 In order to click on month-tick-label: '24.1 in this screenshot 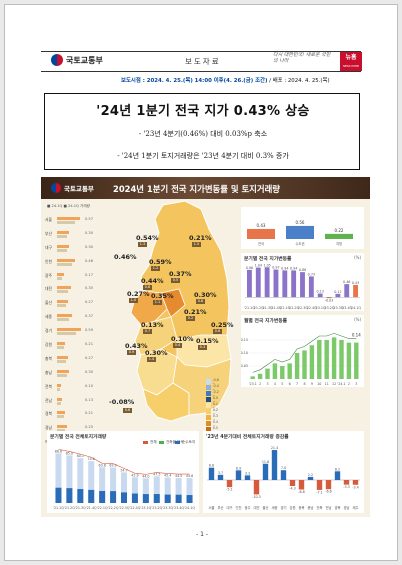, I will do `click(341, 384)`.